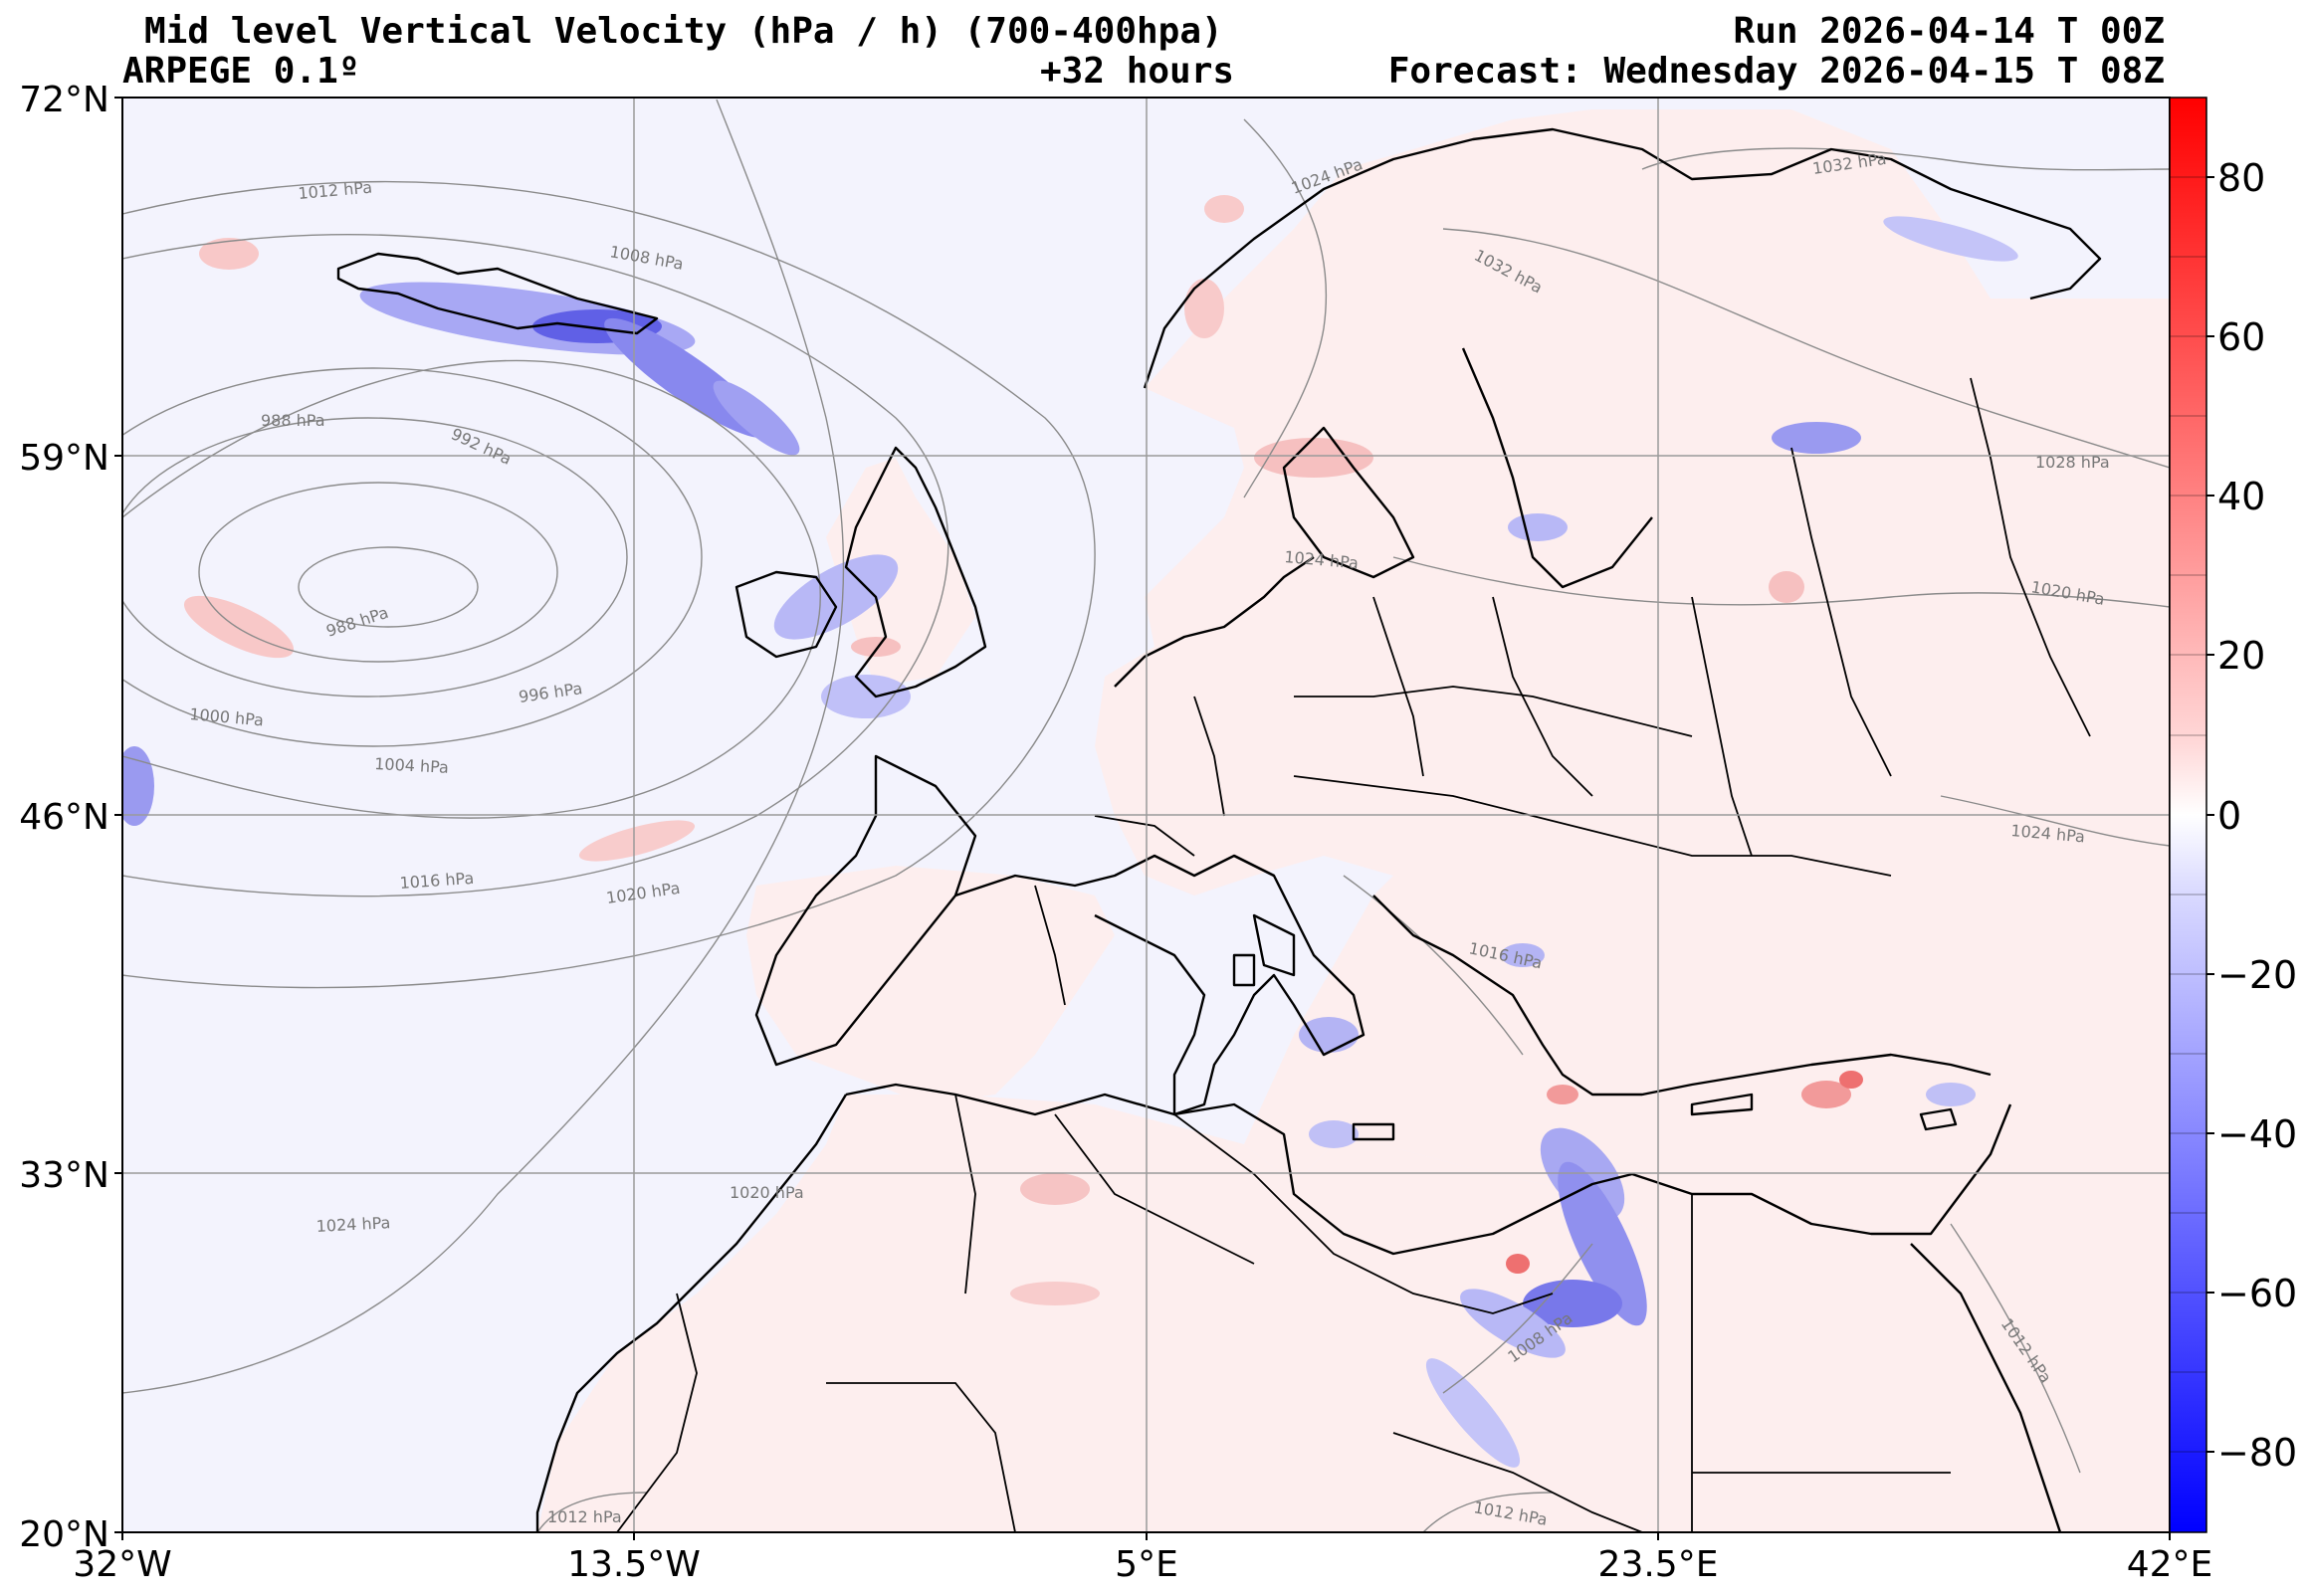 This screenshot has width=2309, height=1596. I want to click on lon-tick-label: 23.5°E, so click(1659, 1565).